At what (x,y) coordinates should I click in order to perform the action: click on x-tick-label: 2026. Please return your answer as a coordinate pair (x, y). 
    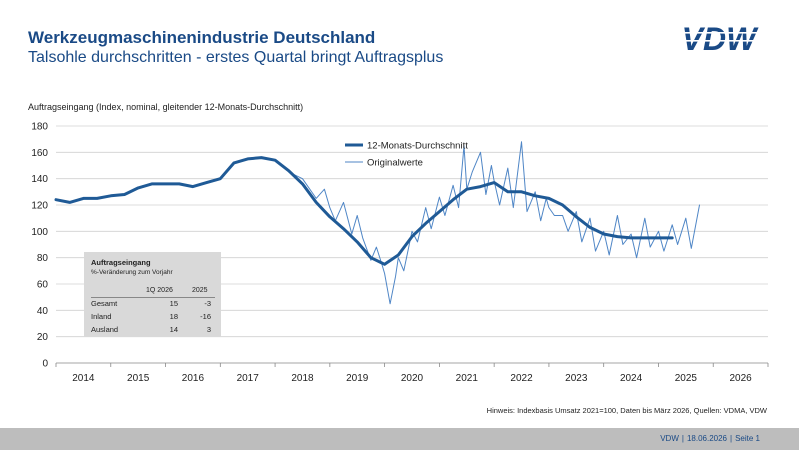
    Looking at the image, I should click on (740, 378).